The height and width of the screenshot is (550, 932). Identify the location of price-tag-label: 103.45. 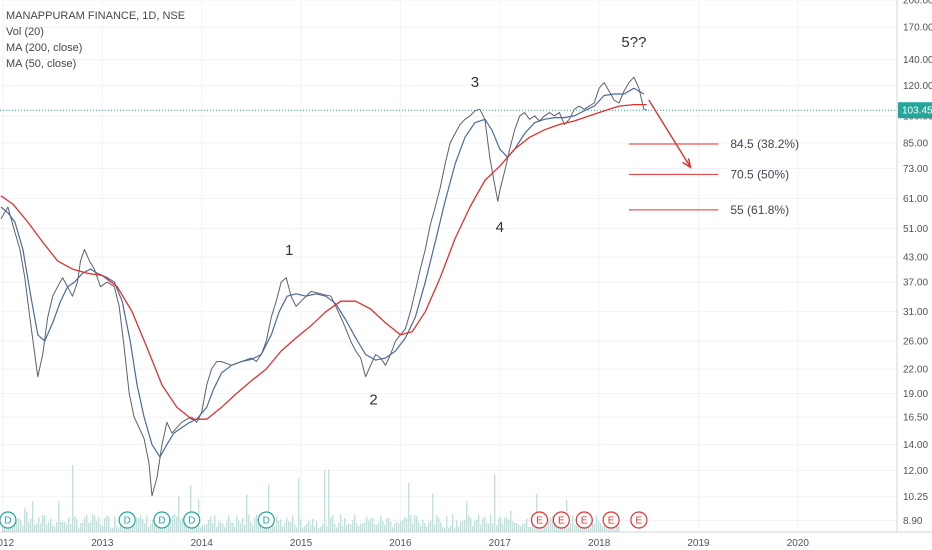
(917, 111).